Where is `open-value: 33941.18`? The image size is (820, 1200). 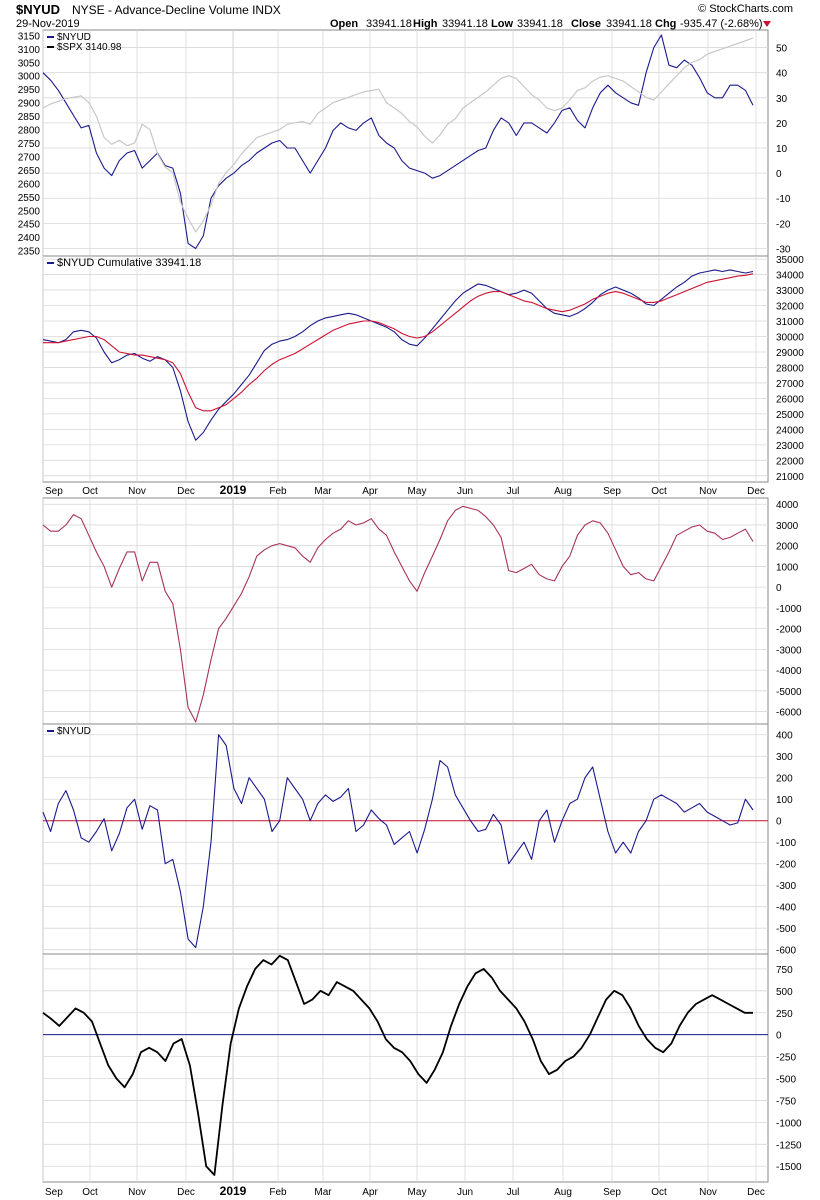 open-value: 33941.18 is located at coordinates (389, 24).